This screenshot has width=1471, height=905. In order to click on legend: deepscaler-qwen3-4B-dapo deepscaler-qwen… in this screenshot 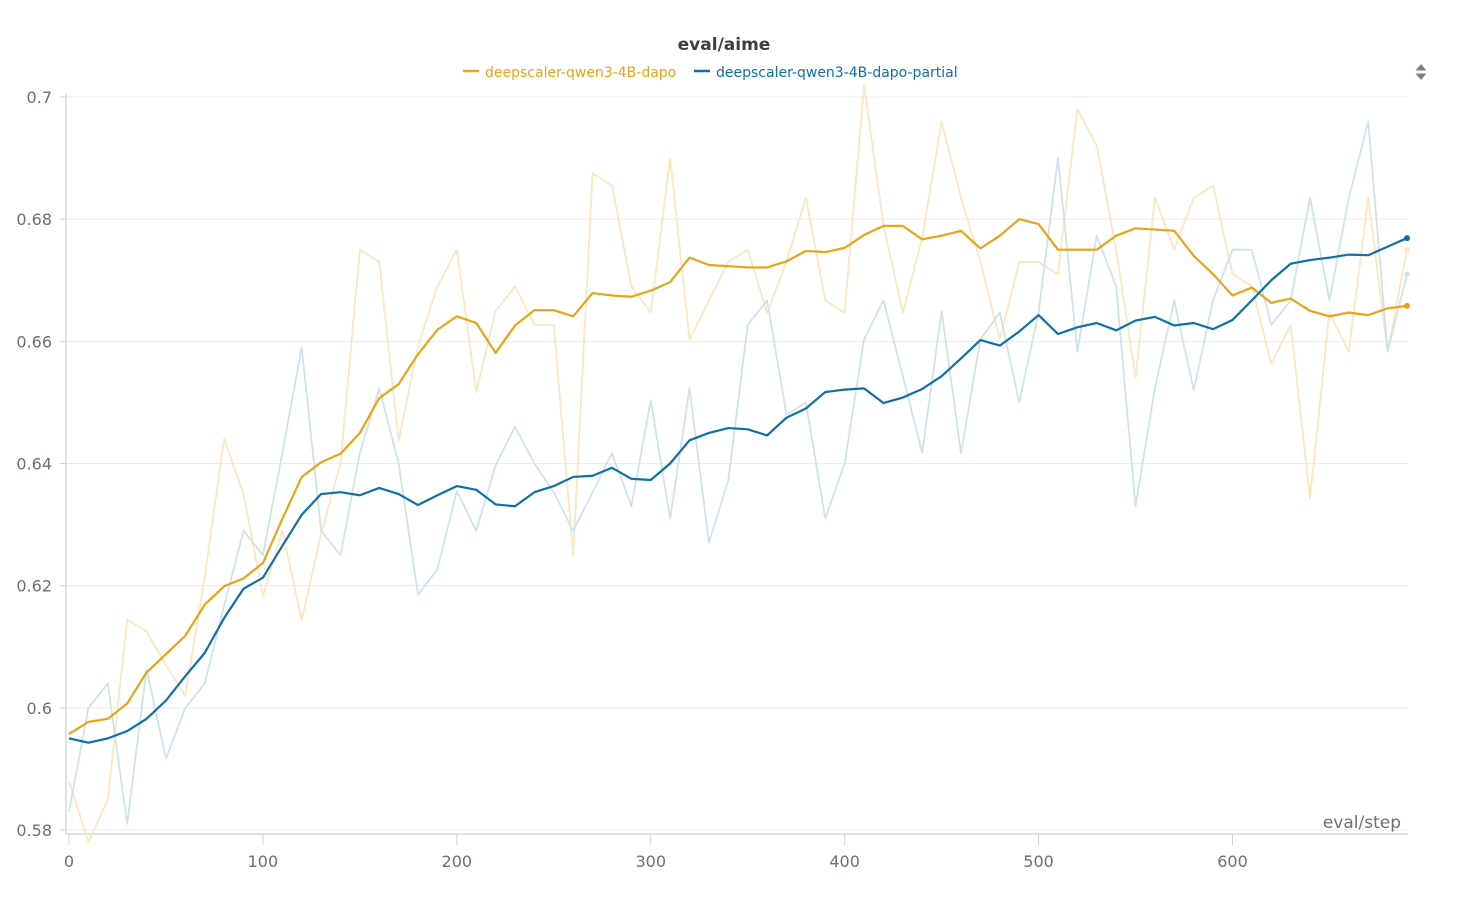, I will do `click(710, 73)`.